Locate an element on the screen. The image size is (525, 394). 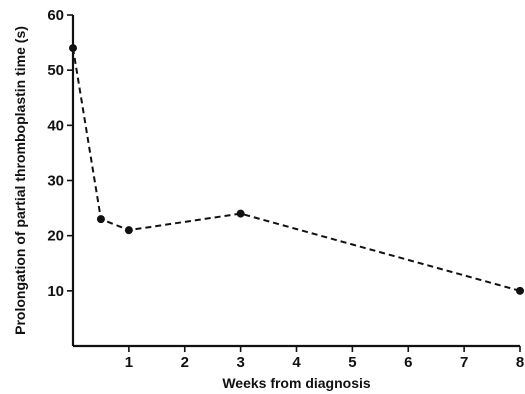
x-tick-label: 1 is located at coordinates (129, 362).